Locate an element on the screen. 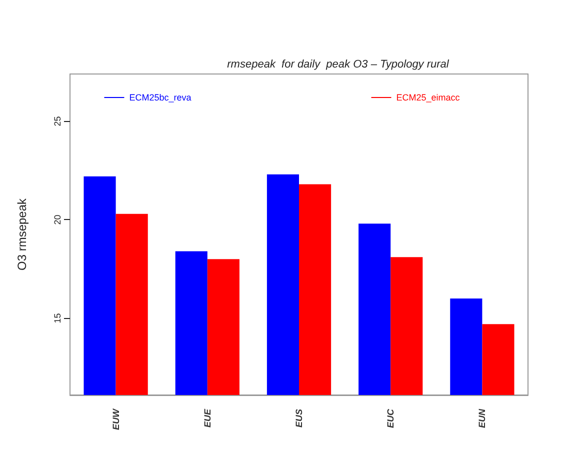  y-tick-label: 15 is located at coordinates (57, 318).